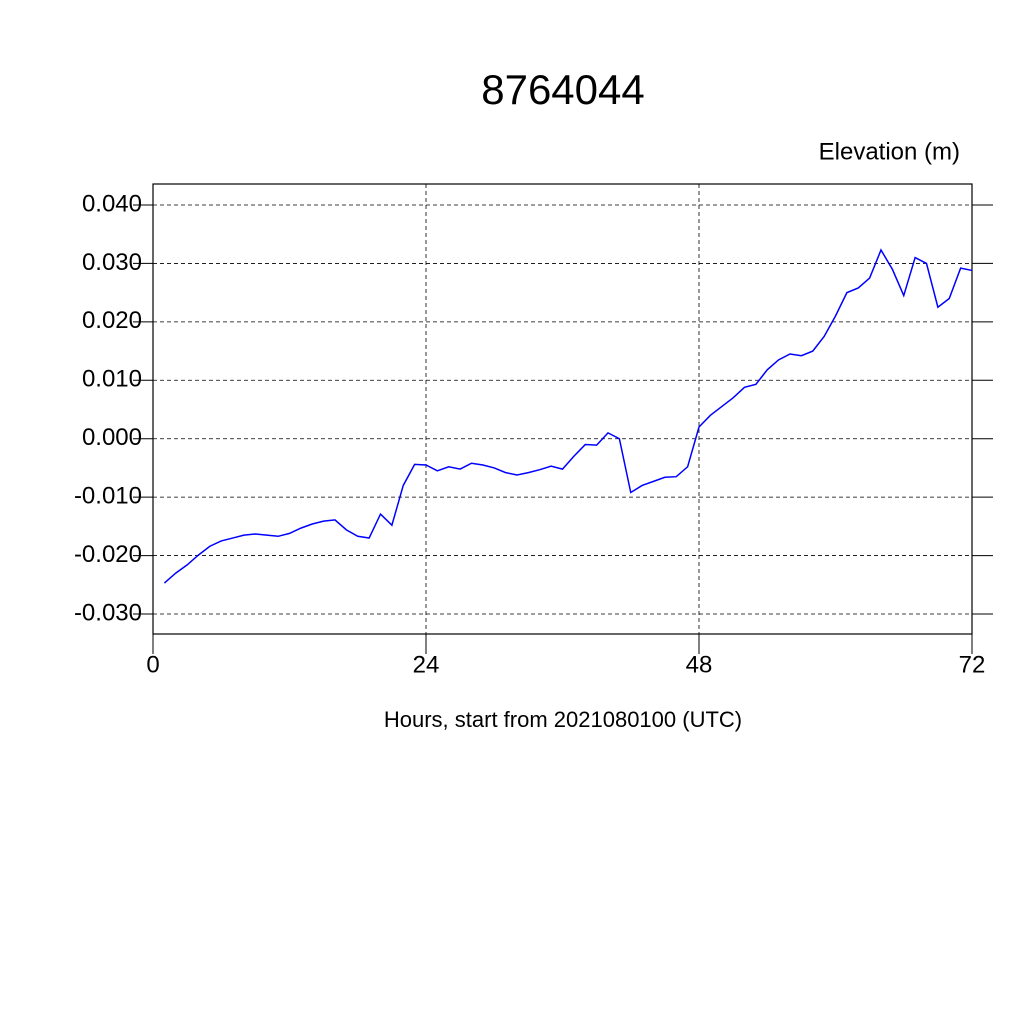  I want to click on y-tick-label: 0.030, so click(112, 262).